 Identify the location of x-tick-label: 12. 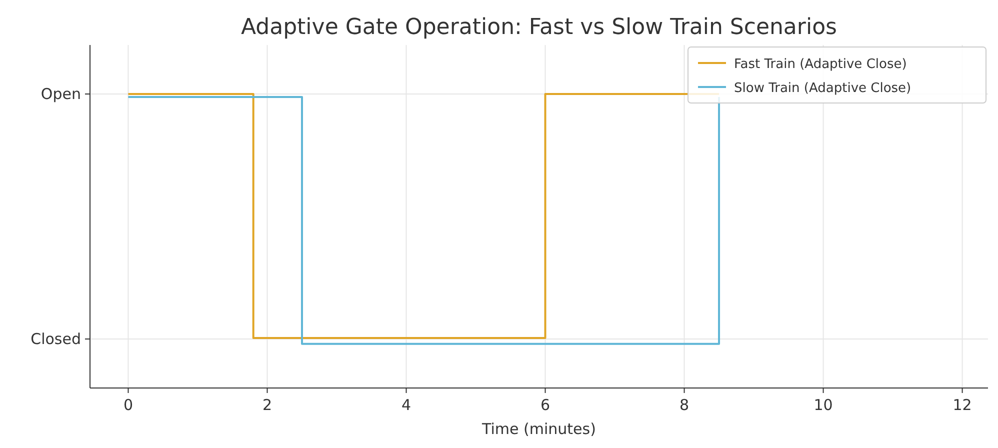
(962, 405).